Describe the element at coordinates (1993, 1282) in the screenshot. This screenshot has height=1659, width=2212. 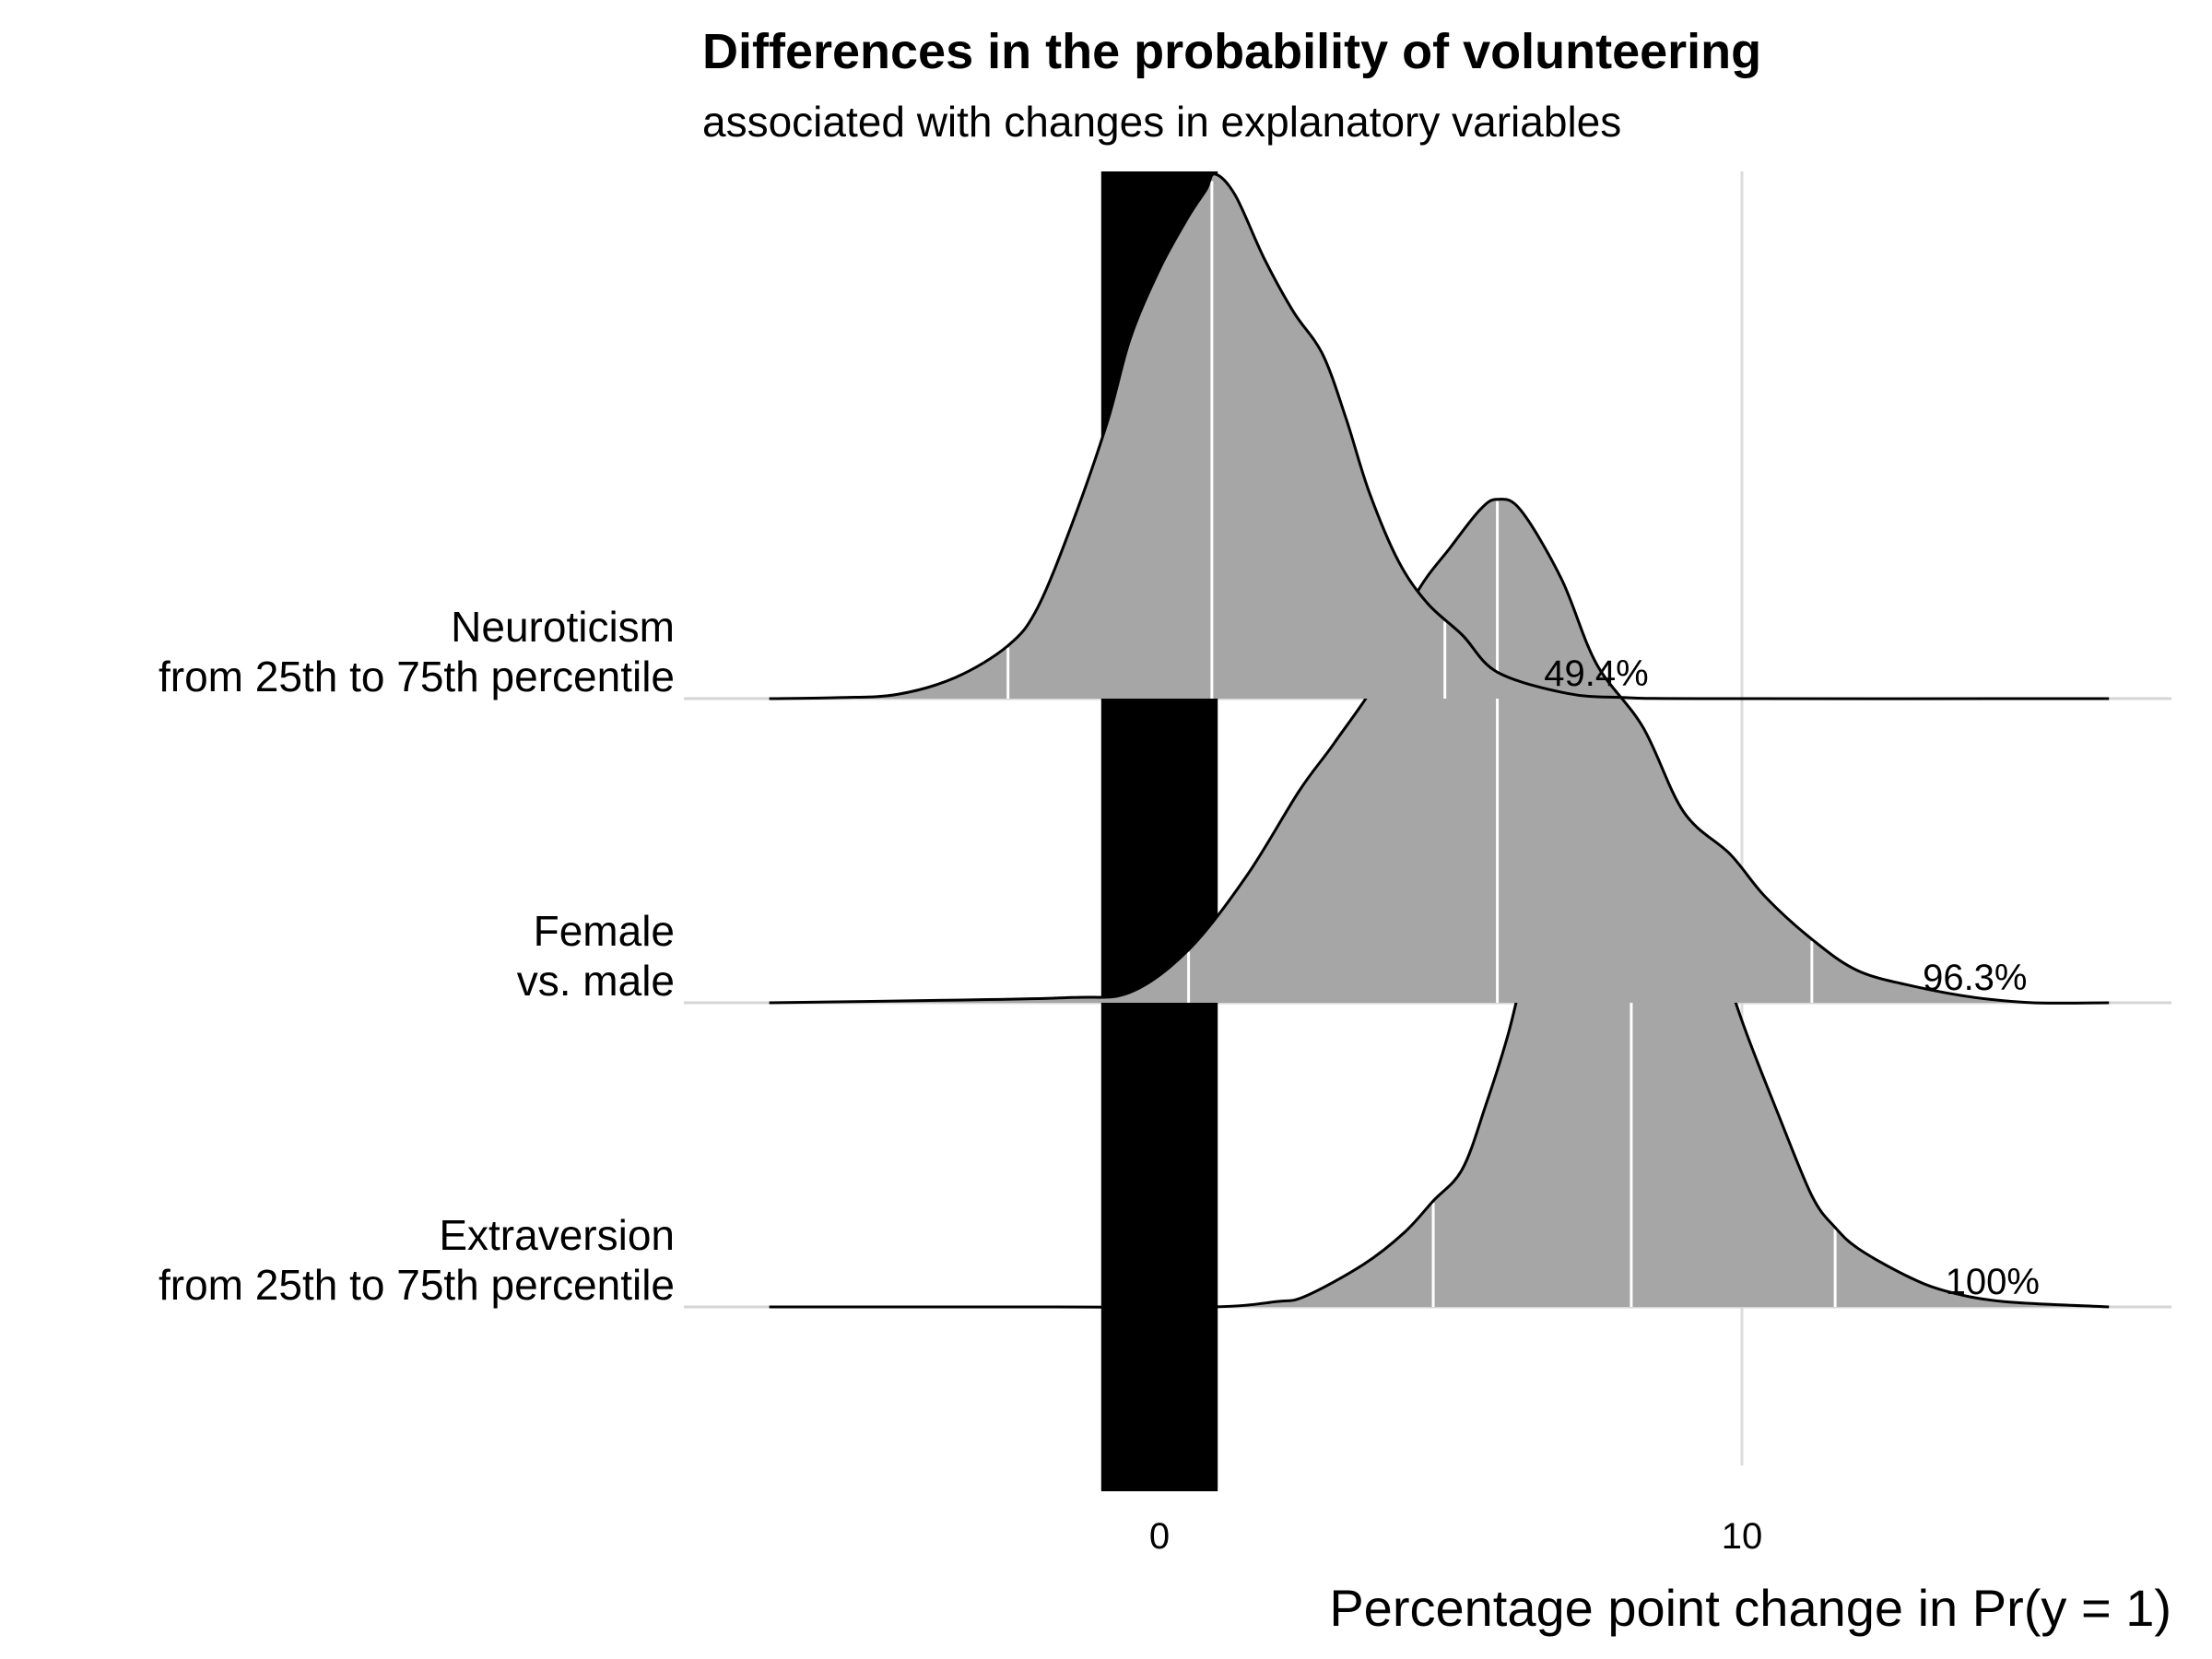
I see `probability-label: 100%` at that location.